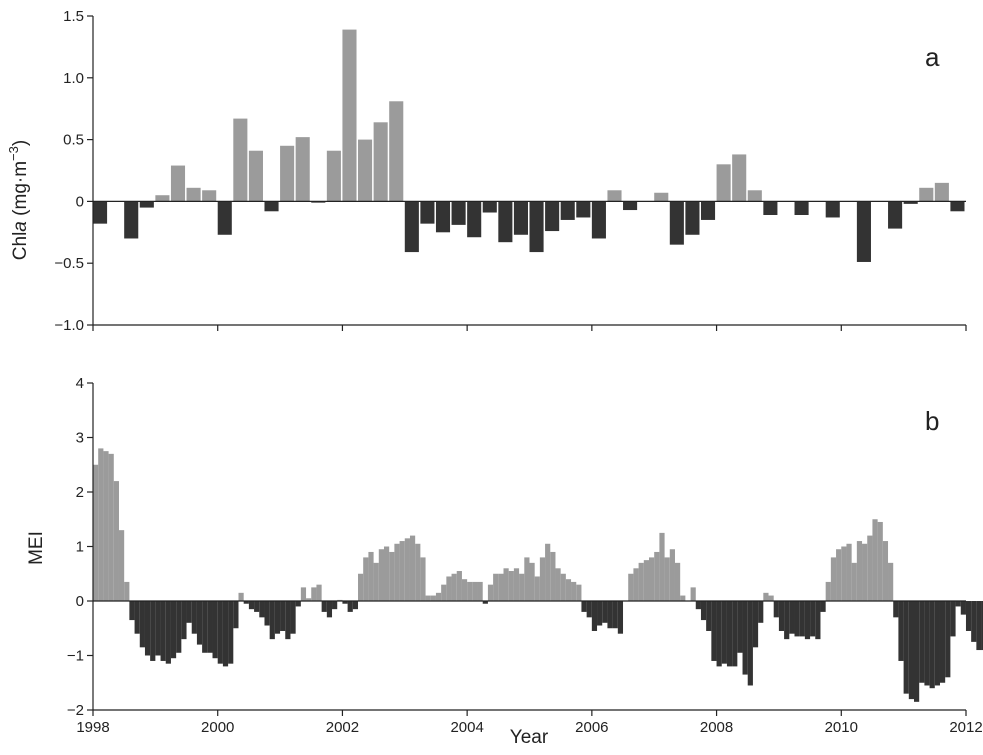  I want to click on y-tick-label: −2, so click(75, 710).